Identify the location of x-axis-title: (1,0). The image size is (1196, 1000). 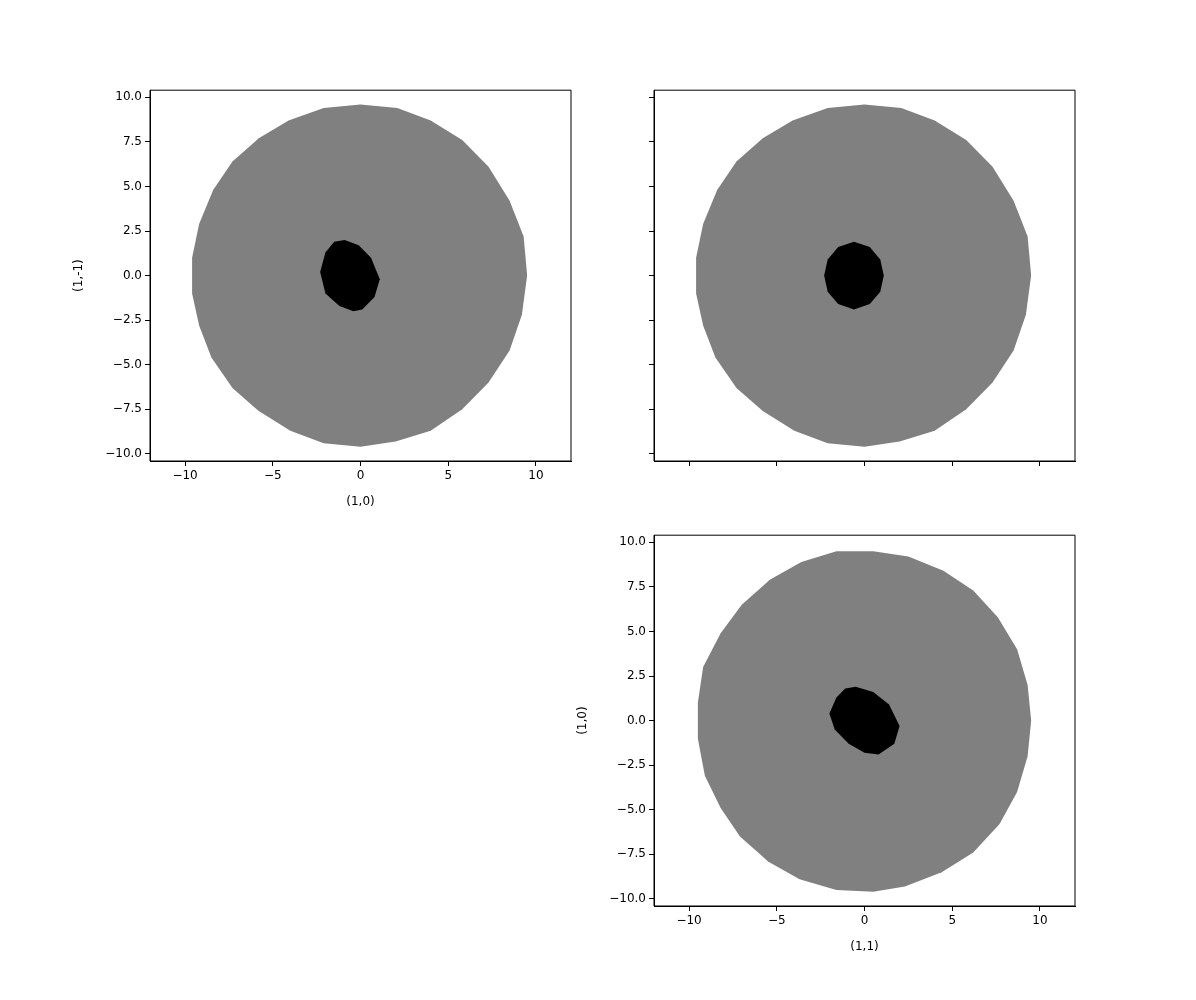
(360, 500).